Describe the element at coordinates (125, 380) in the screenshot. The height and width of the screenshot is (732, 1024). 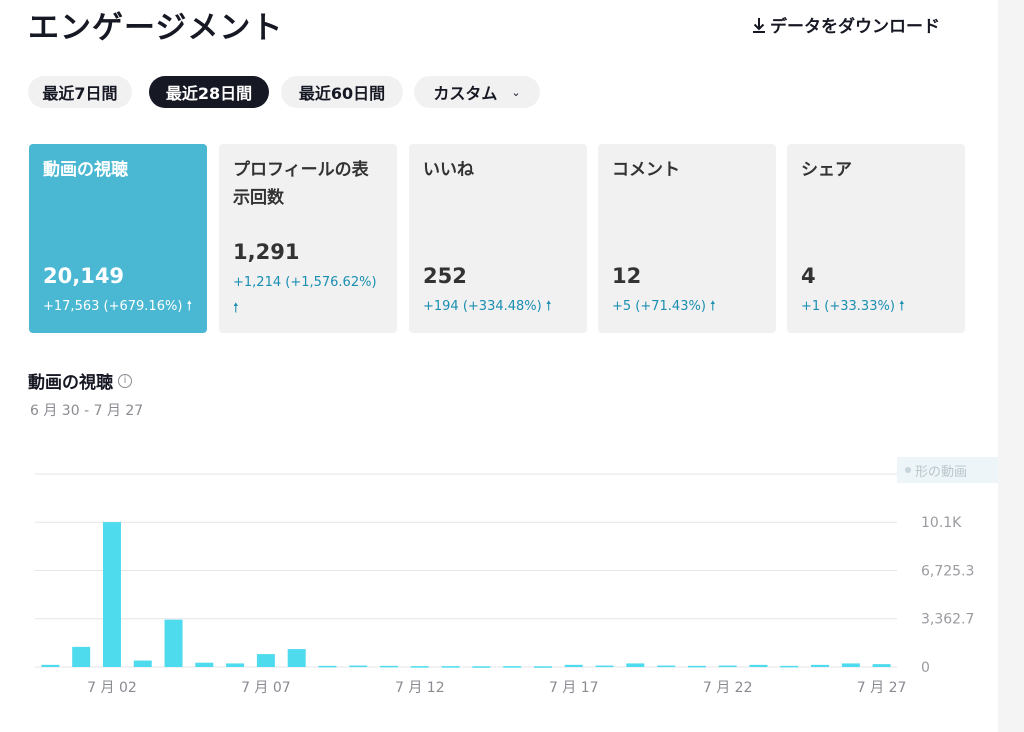
I see `info-icon: i` at that location.